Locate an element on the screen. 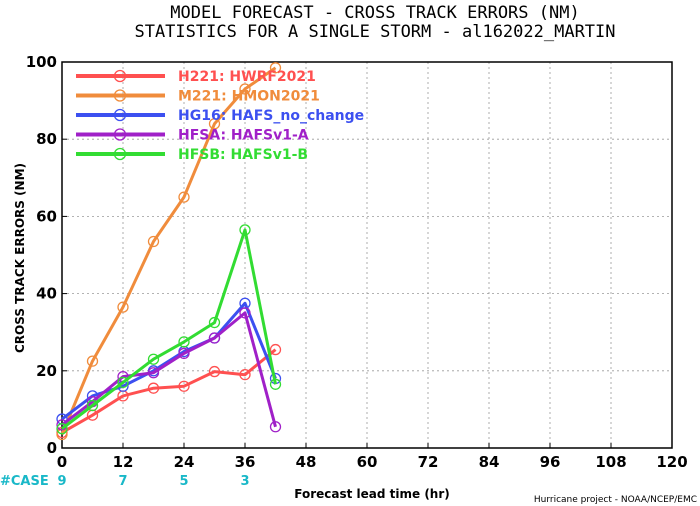 The width and height of the screenshot is (700, 506). case-counts: #CASE 9 7 5 3 is located at coordinates (125, 481).